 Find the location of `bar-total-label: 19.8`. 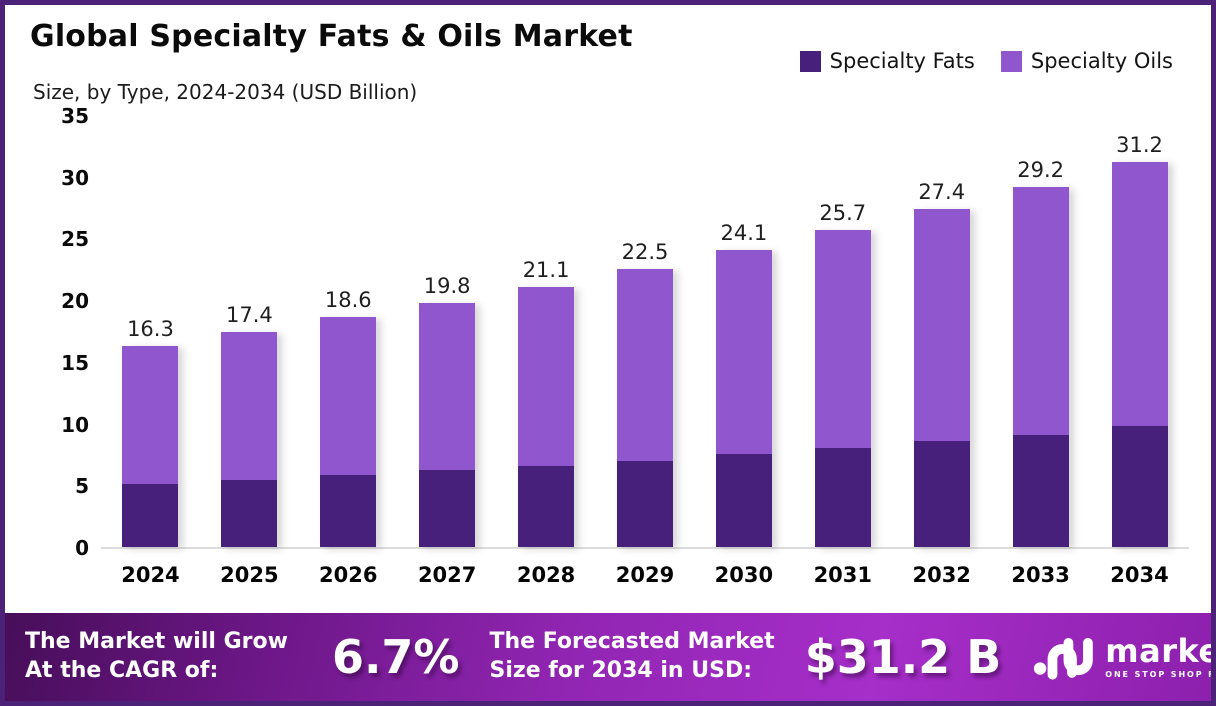

bar-total-label: 19.8 is located at coordinates (447, 285).